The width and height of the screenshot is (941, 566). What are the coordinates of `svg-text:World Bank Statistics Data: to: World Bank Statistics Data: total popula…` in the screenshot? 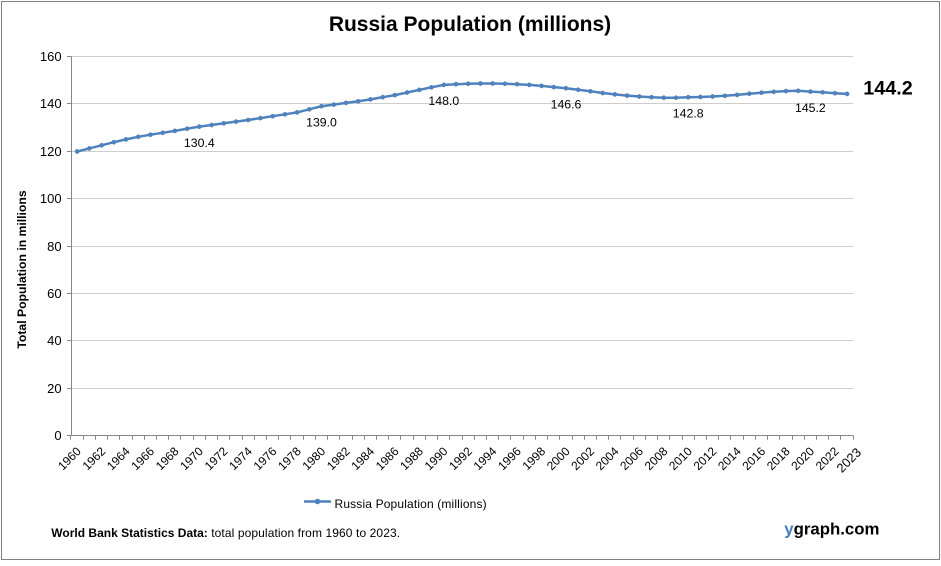 It's located at (225, 533).